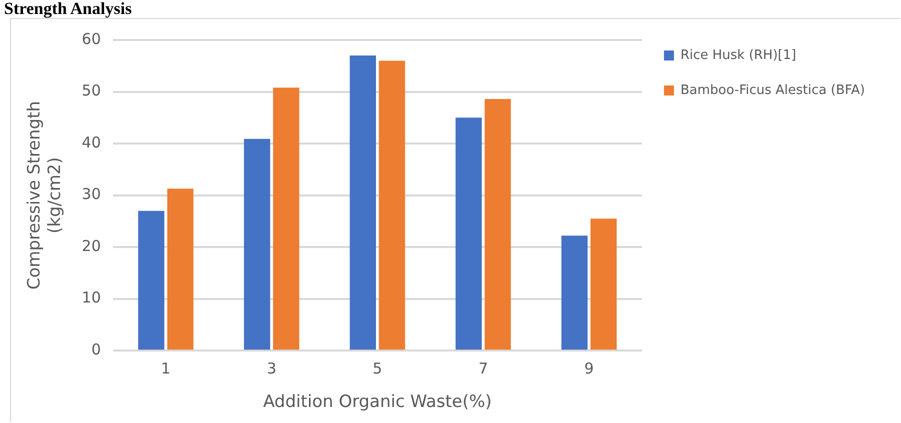 The width and height of the screenshot is (901, 423). What do you see at coordinates (91, 297) in the screenshot?
I see `y-tick-label: 10` at bounding box center [91, 297].